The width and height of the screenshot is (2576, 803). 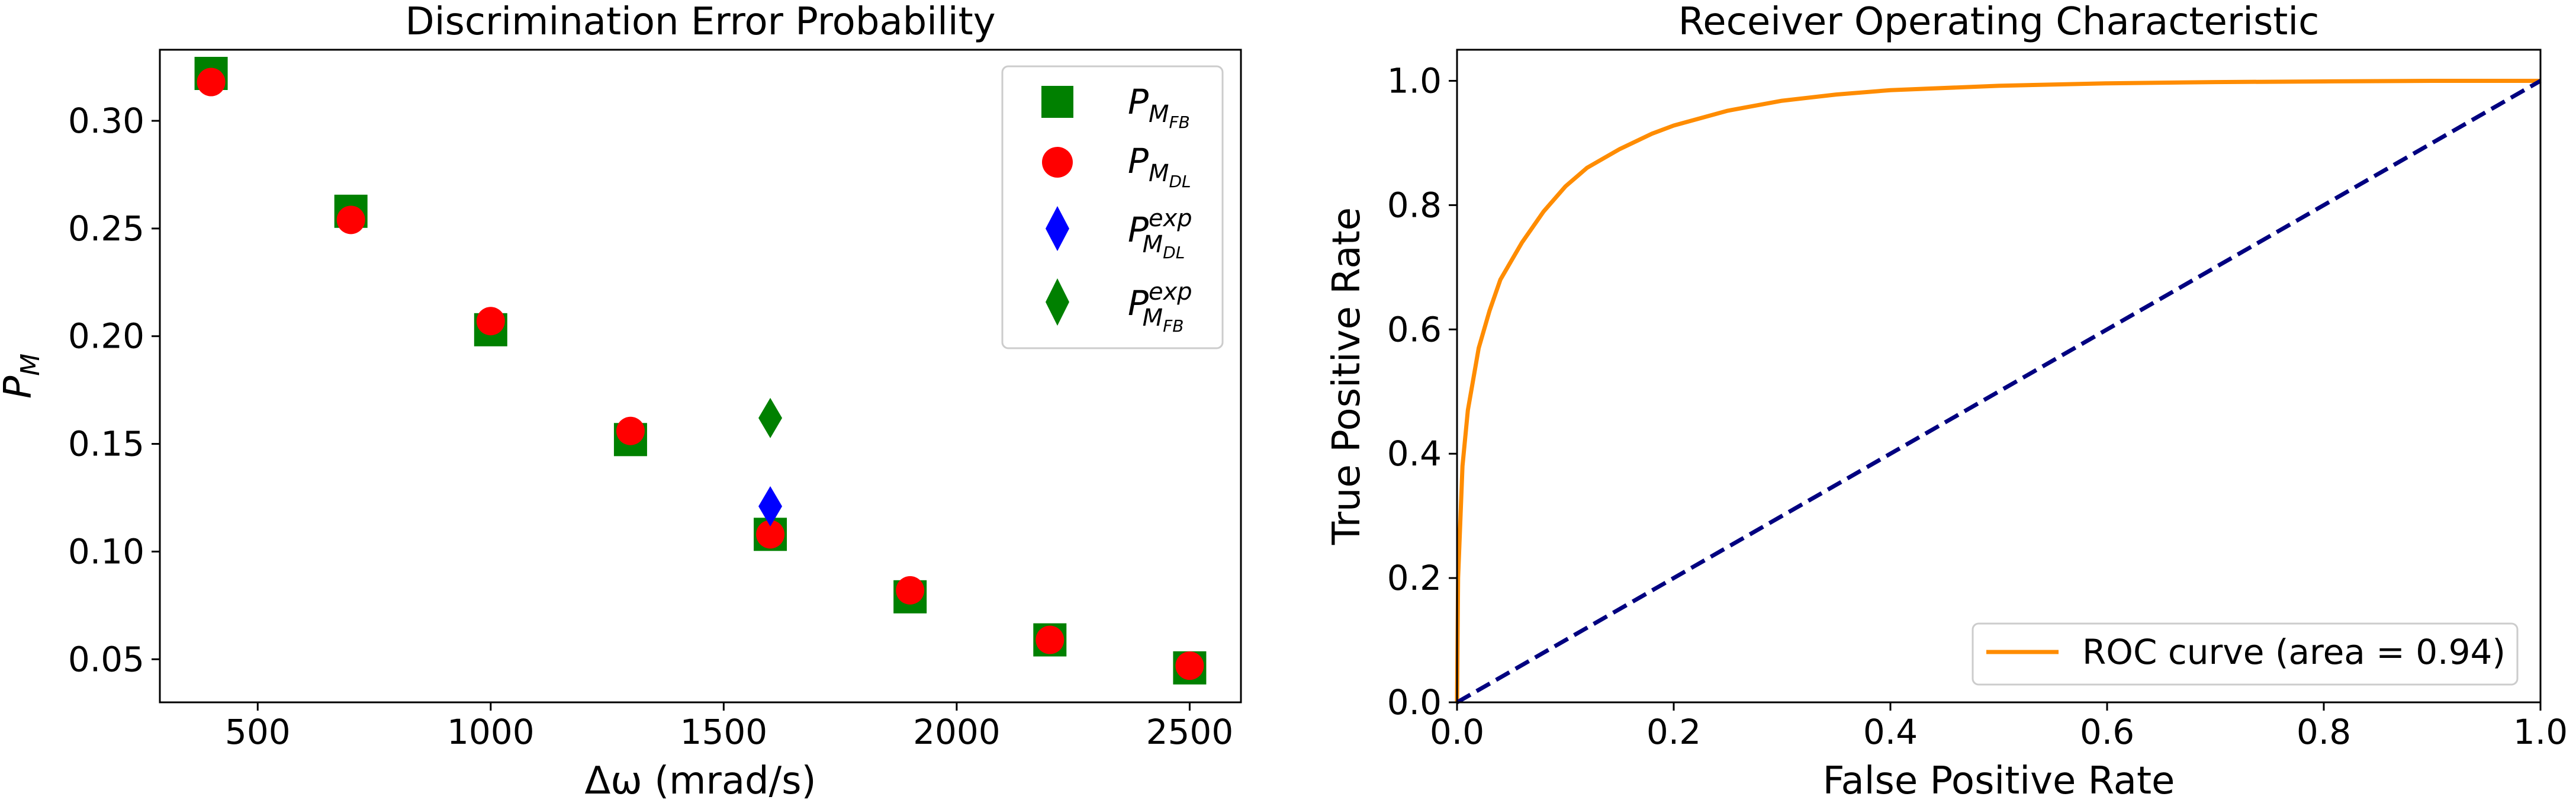 What do you see at coordinates (491, 732) in the screenshot?
I see `left-x-tick-label: 1000` at bounding box center [491, 732].